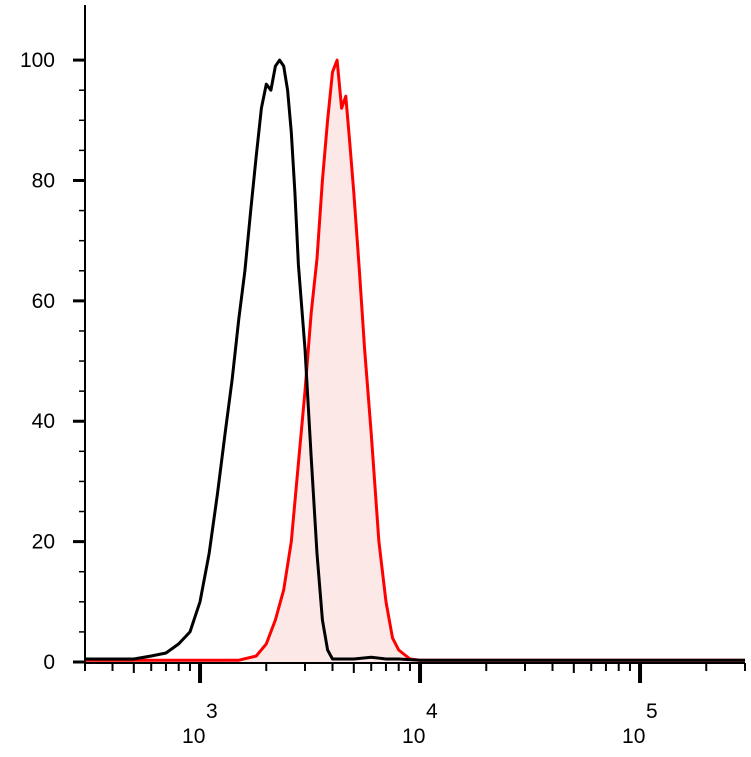  What do you see at coordinates (652, 711) in the screenshot?
I see `x-tick-label-exponent: 5` at bounding box center [652, 711].